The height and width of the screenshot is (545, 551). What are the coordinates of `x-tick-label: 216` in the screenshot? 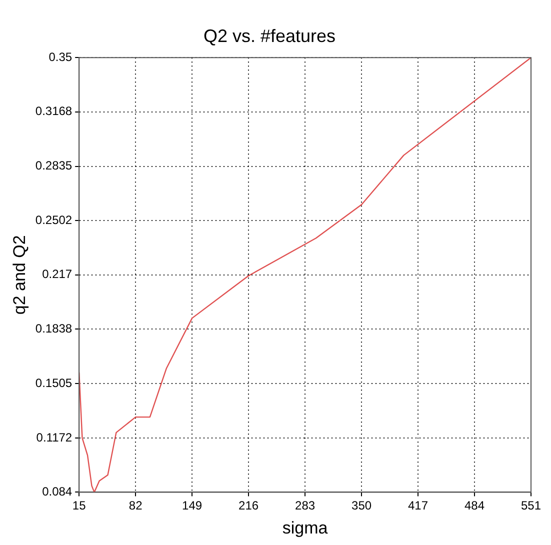 It's located at (248, 505).